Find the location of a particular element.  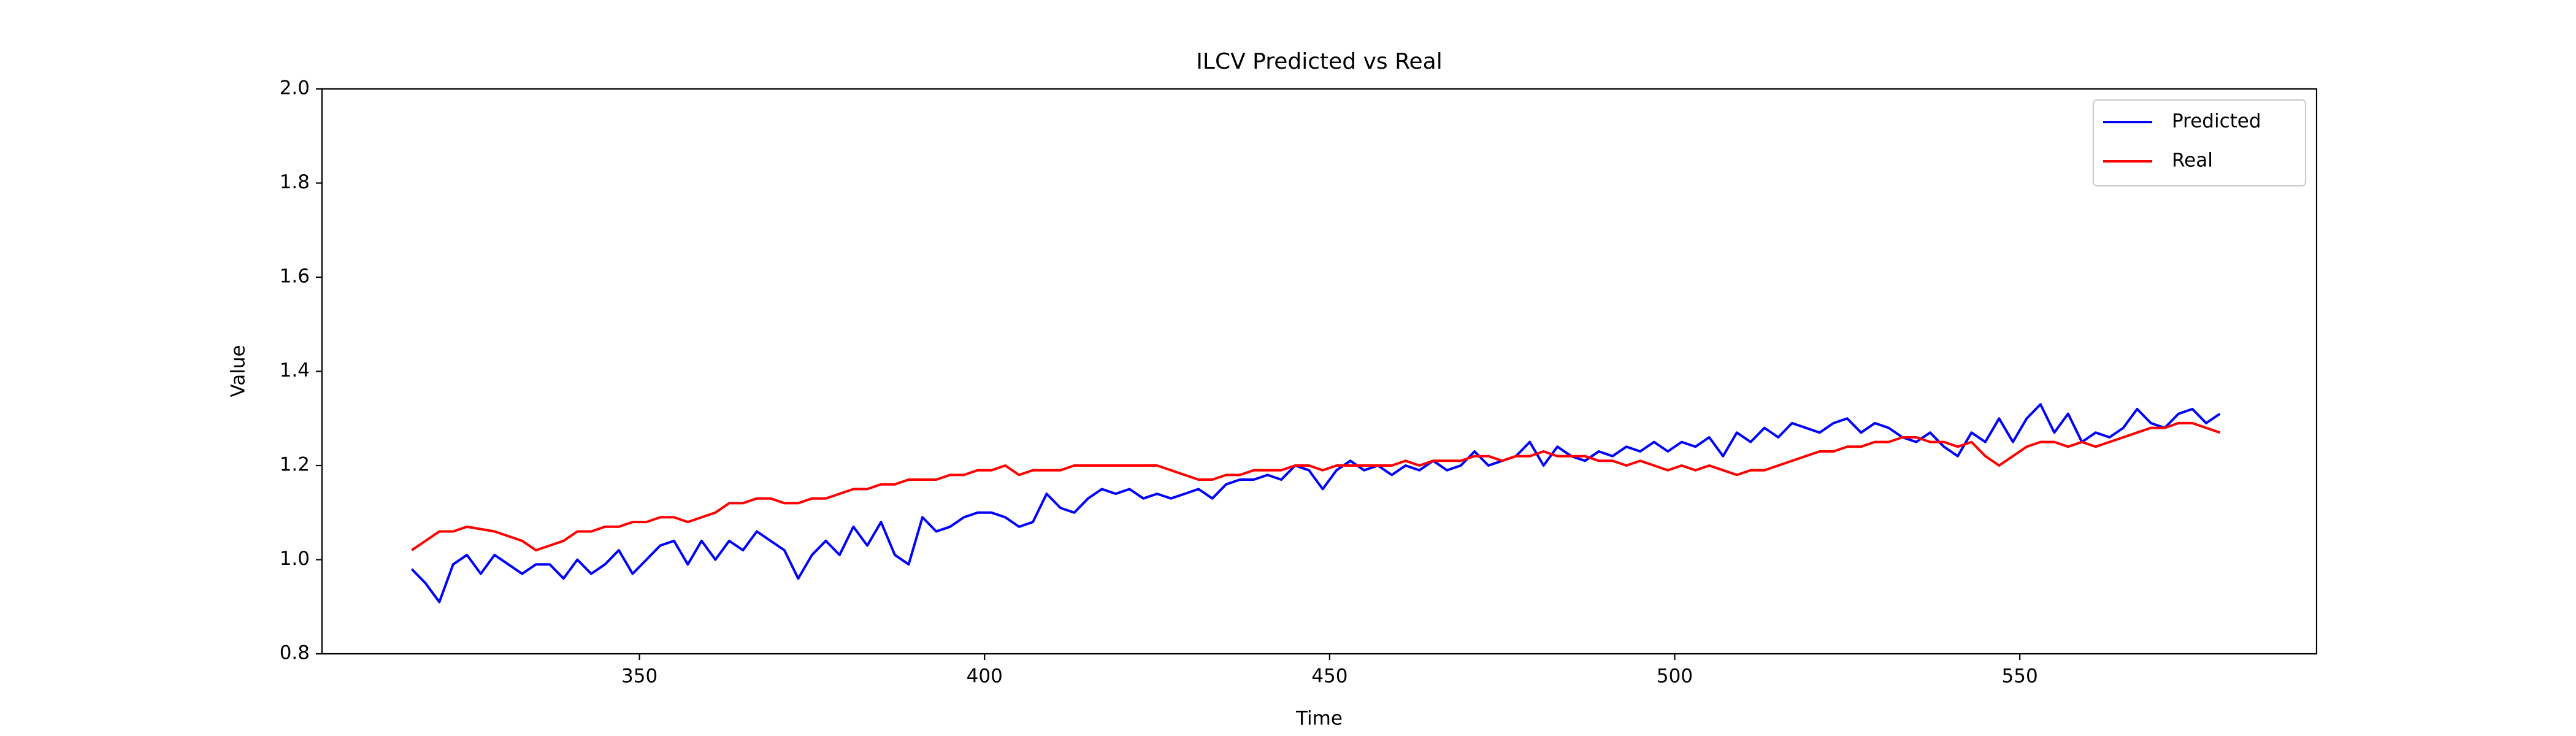

x-axis-label: Time is located at coordinates (1319, 719).